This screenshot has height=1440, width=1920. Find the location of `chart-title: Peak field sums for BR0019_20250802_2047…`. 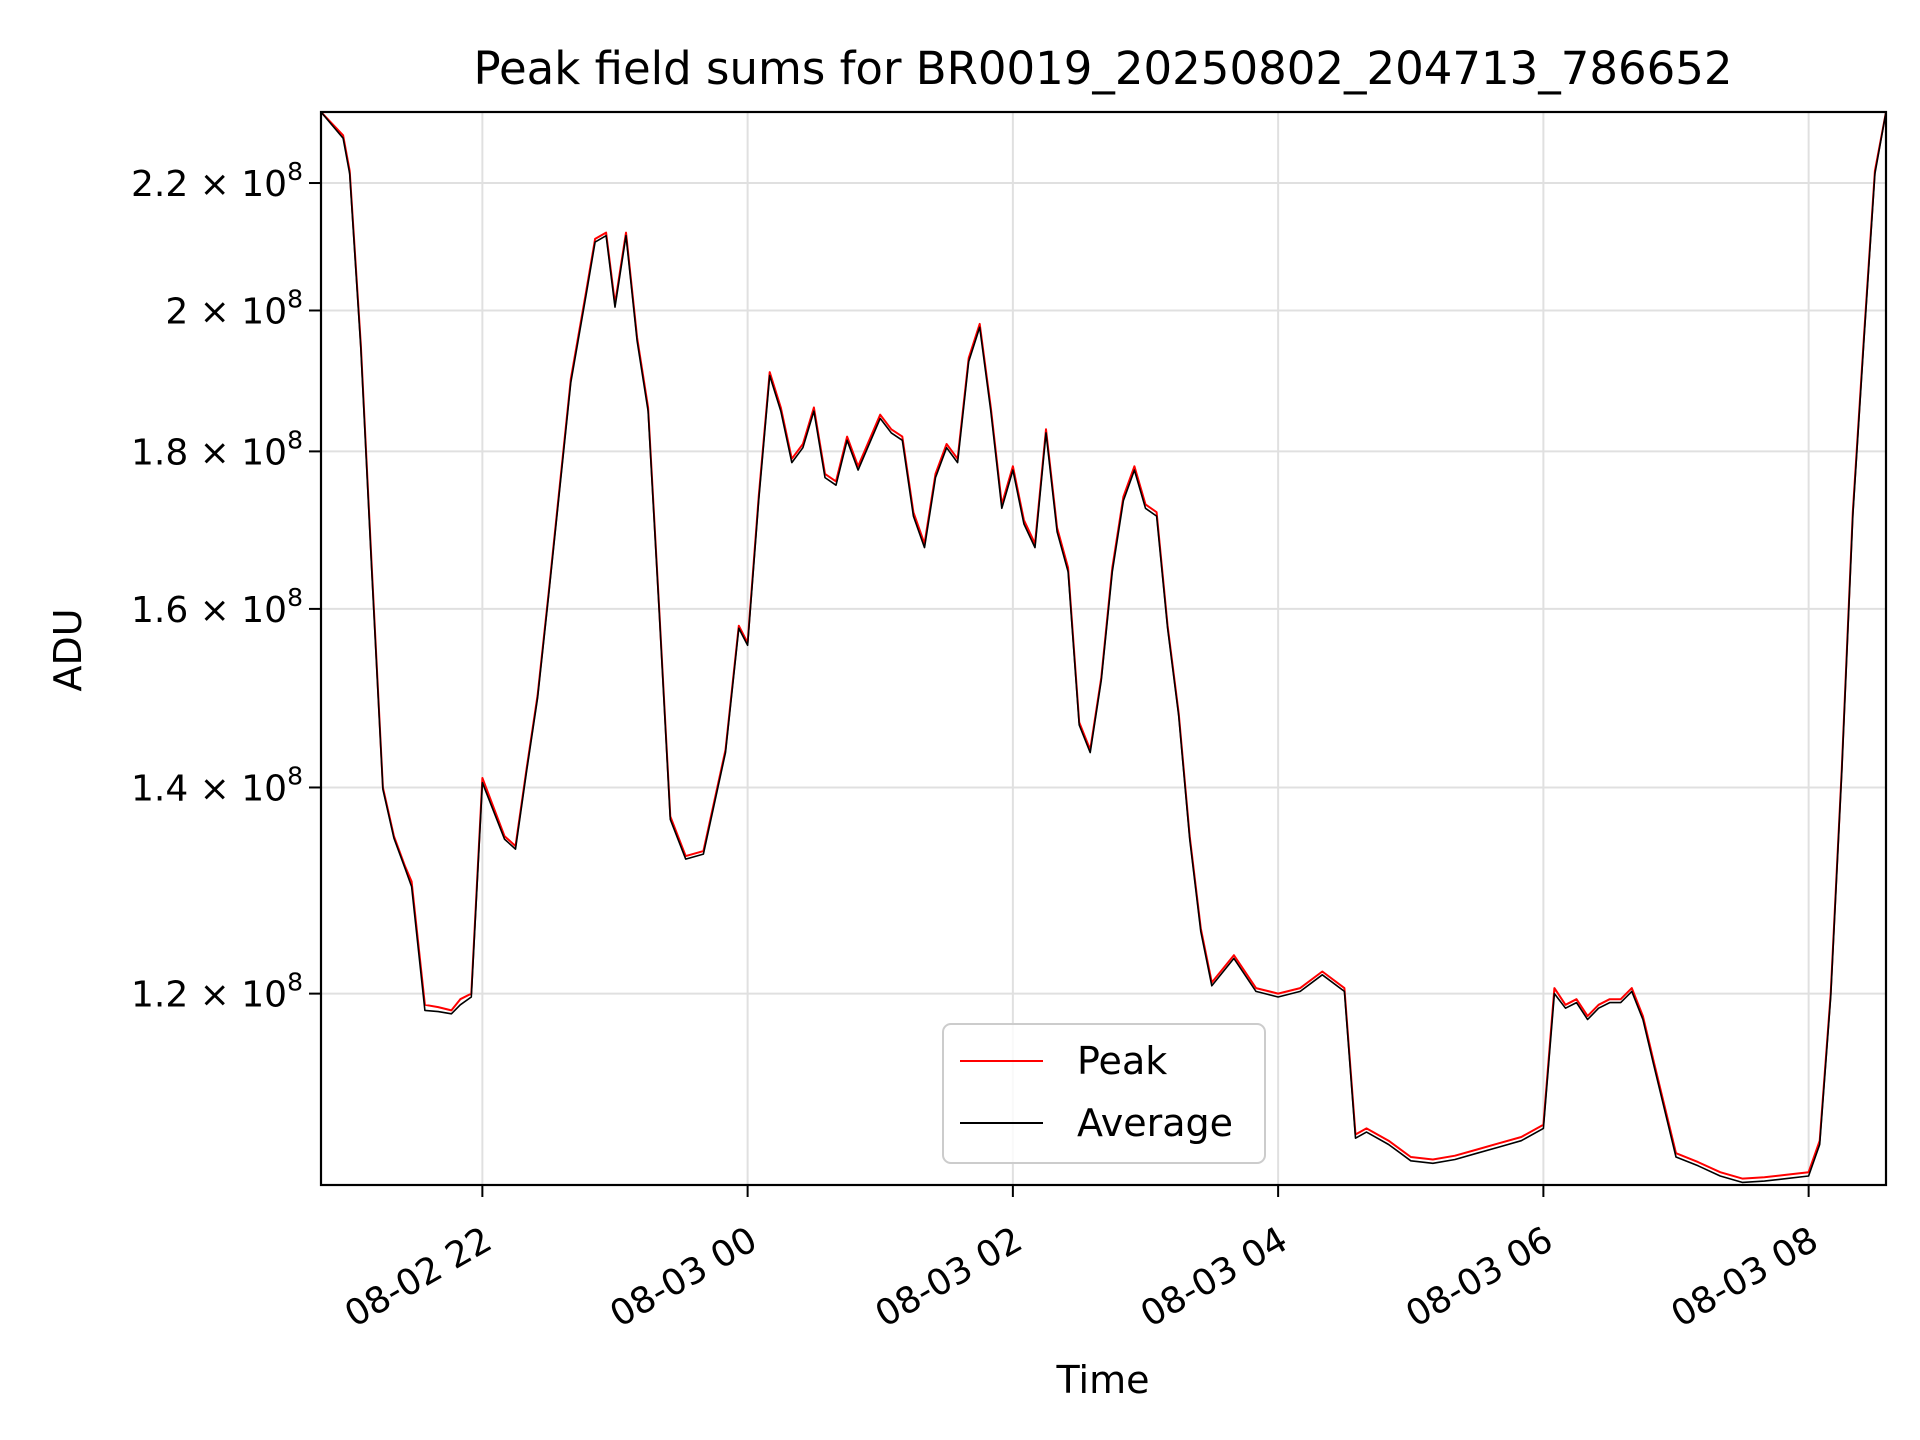

chart-title: Peak field sums for BR0019_20250802_2047… is located at coordinates (1102, 68).